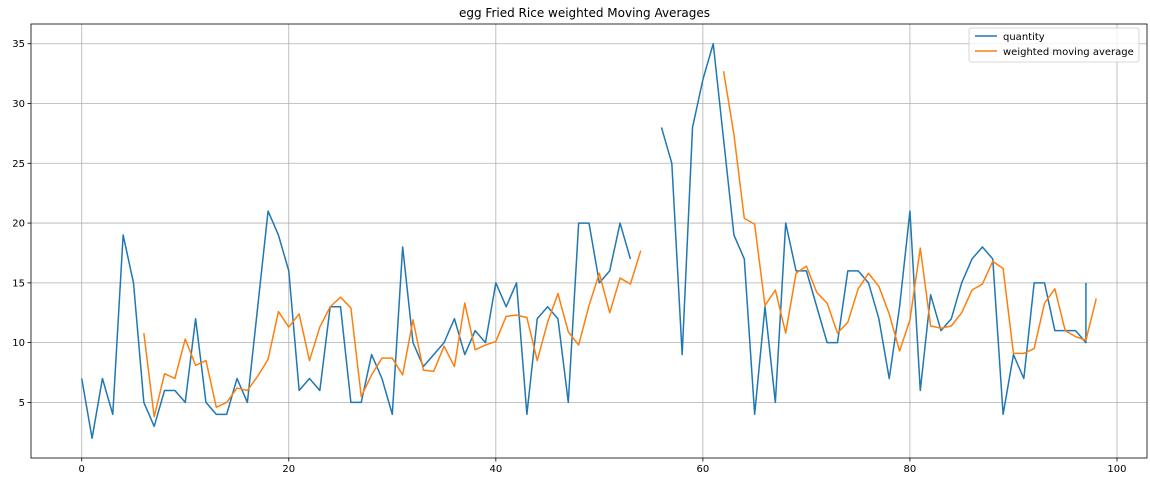  Describe the element at coordinates (288, 469) in the screenshot. I see `x-tick-label: 20` at that location.